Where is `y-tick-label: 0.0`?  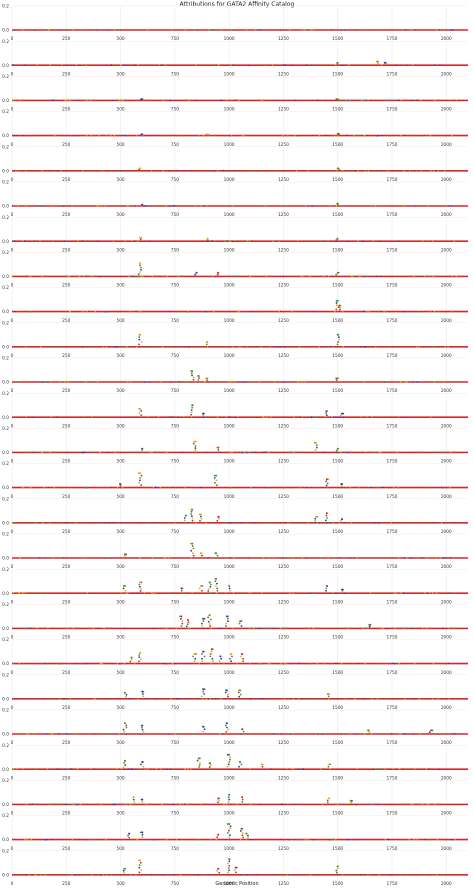 y-tick-label: 0.0 is located at coordinates (5, 559).